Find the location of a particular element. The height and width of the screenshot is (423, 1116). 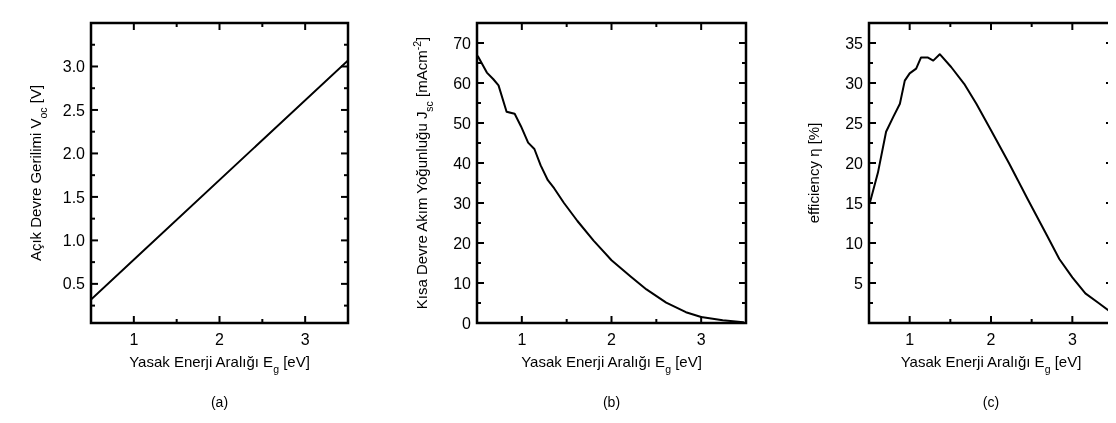

y-tick-label: 15 is located at coordinates (854, 203).